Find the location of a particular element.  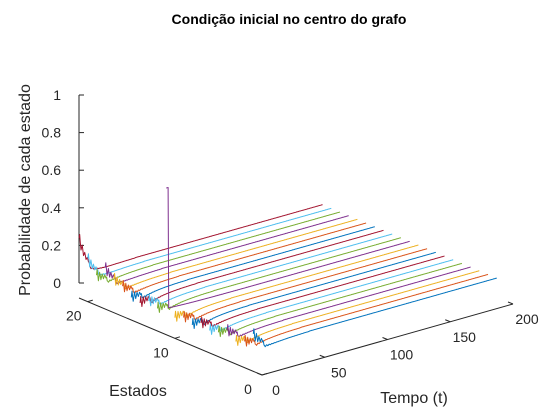

states-tick-label: 10 is located at coordinates (161, 352).